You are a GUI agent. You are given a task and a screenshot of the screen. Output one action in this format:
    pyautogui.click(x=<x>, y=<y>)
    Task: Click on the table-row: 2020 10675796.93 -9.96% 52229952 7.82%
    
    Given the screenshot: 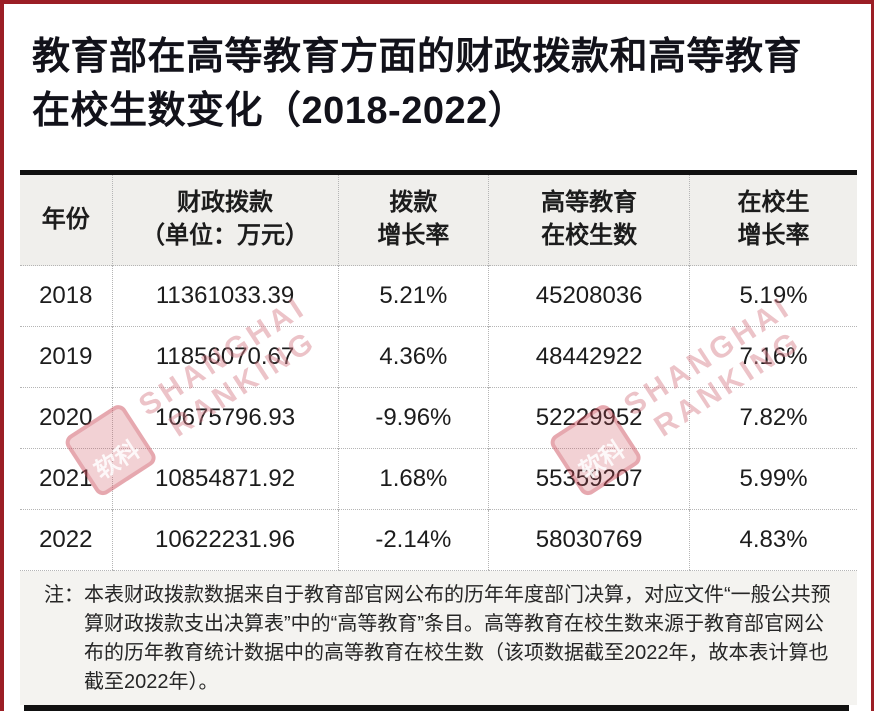 What is the action you would take?
    pyautogui.click(x=438, y=418)
    